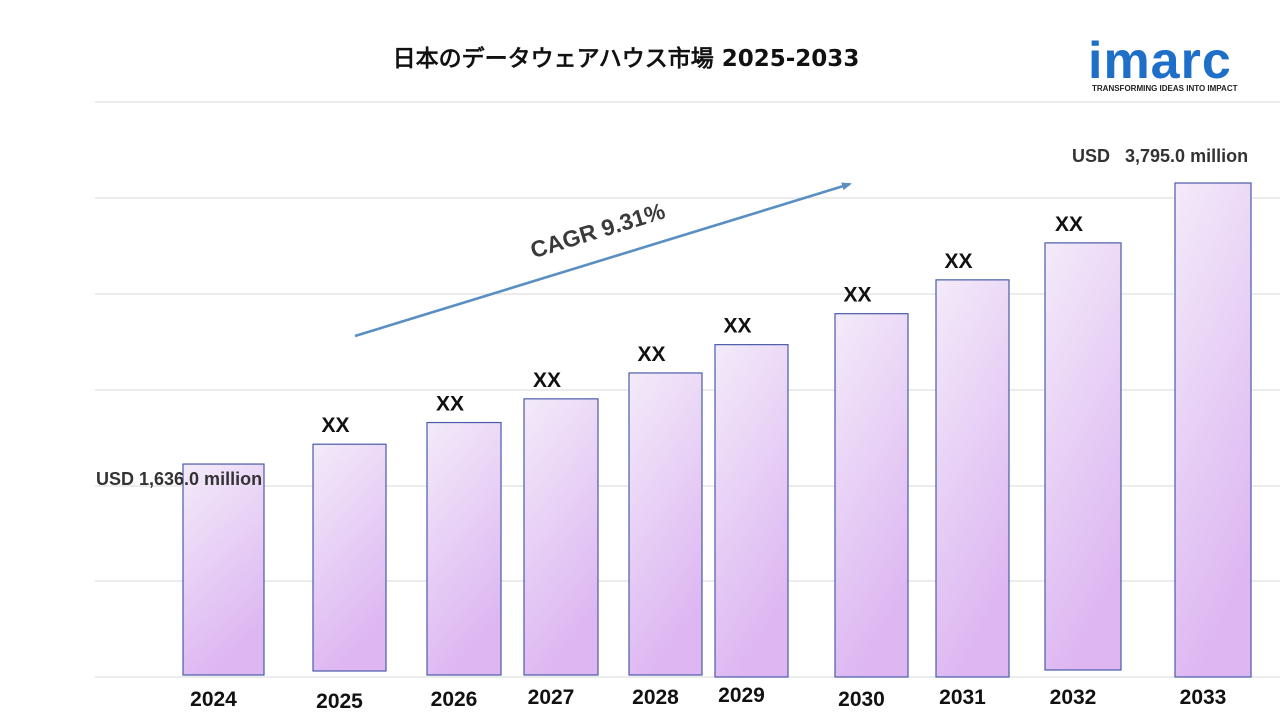 This screenshot has width=1280, height=720. What do you see at coordinates (1165, 88) in the screenshot?
I see `logo-tagline: TRANSFORMING IDEAS INTO IMPACT` at bounding box center [1165, 88].